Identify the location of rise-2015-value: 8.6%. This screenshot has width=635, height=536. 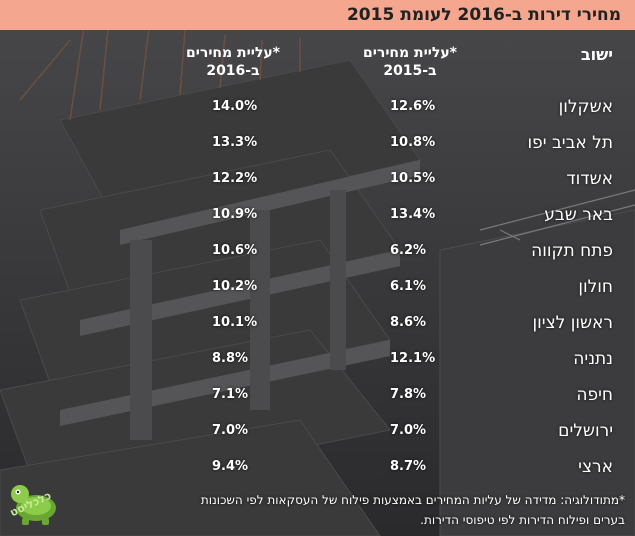
(408, 322).